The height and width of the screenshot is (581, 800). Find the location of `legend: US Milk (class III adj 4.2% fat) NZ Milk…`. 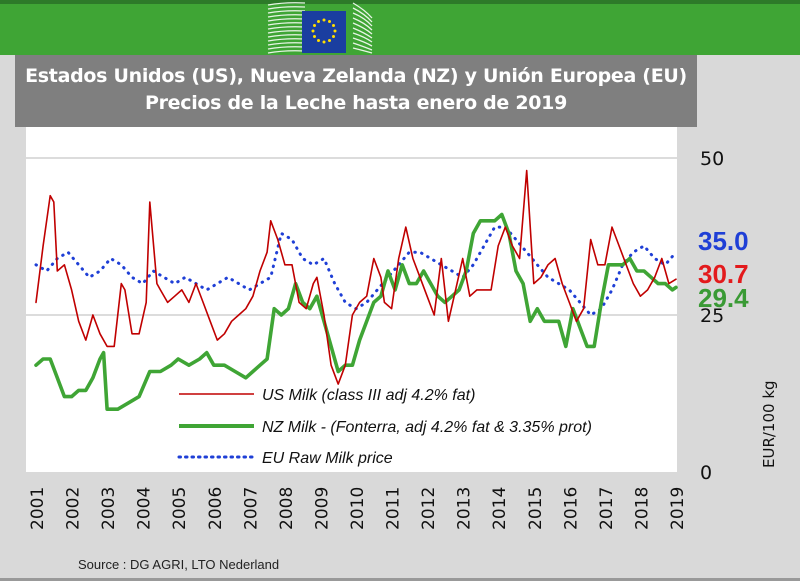

legend: US Milk (class III adj 4.2% fat) NZ Milk… is located at coordinates (384, 427).